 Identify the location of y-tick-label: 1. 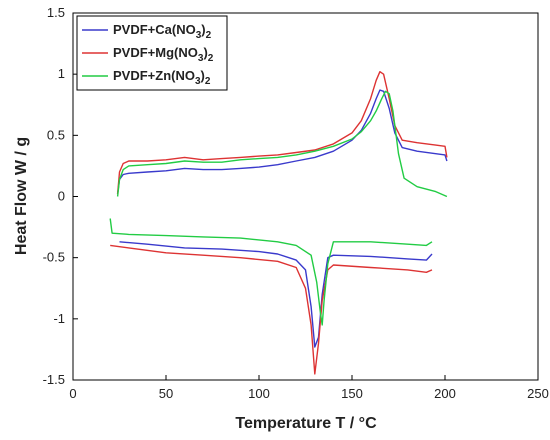
(61, 73).